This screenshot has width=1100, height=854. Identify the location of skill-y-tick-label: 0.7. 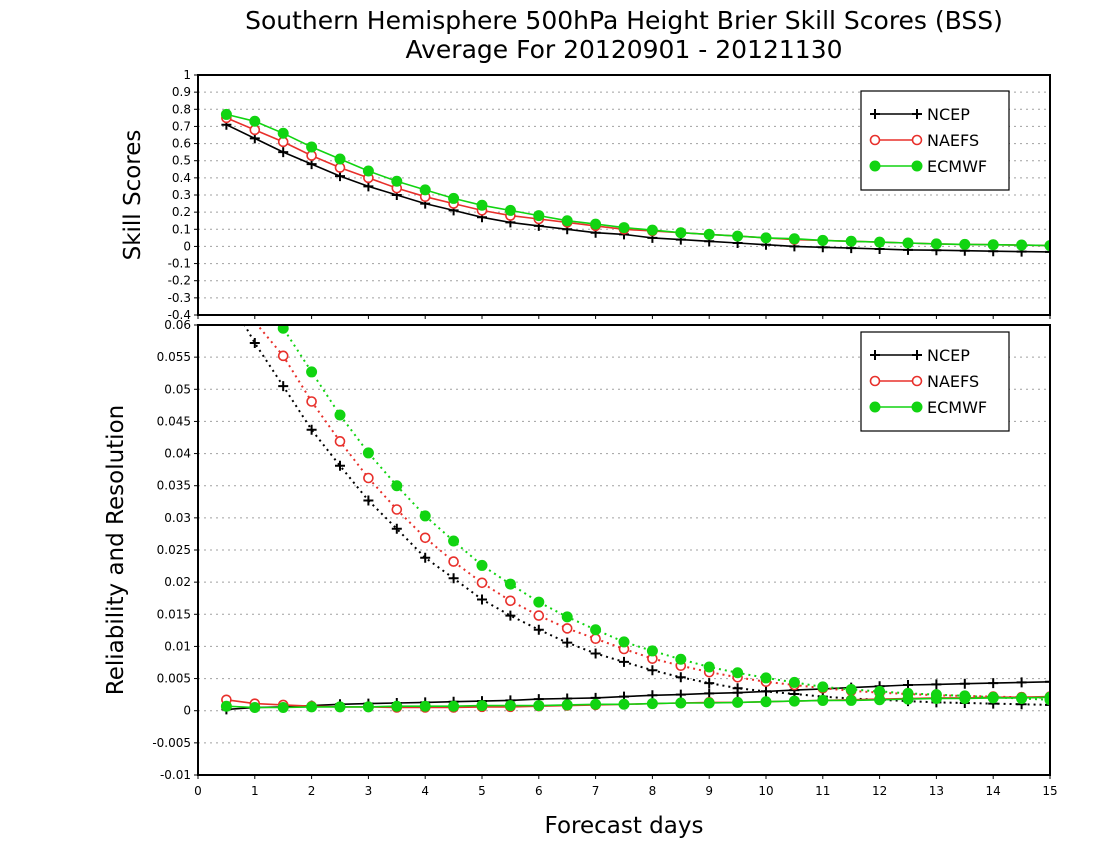
(181, 126).